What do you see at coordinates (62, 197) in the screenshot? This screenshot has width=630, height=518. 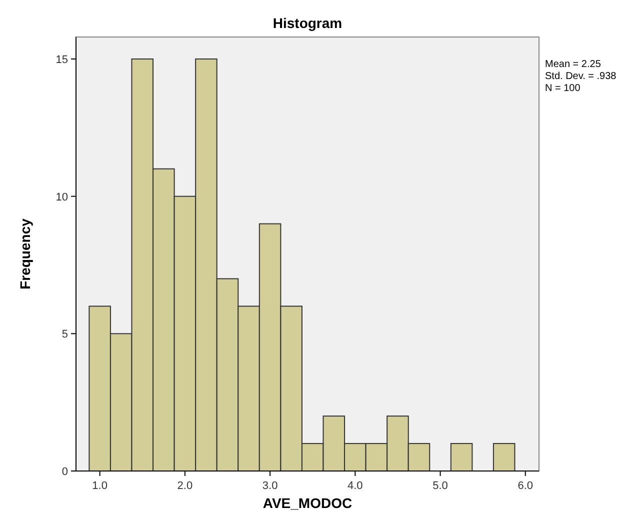 I see `y-tick-label: 10` at bounding box center [62, 197].